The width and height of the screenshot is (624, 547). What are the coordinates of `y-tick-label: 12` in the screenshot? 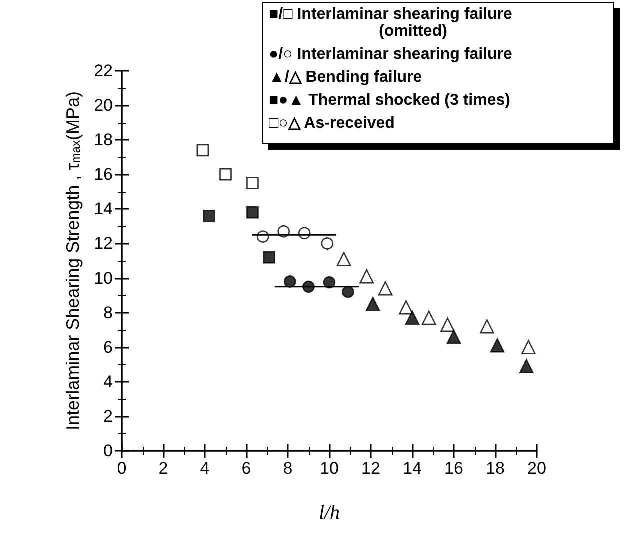 It's located at (103, 244).